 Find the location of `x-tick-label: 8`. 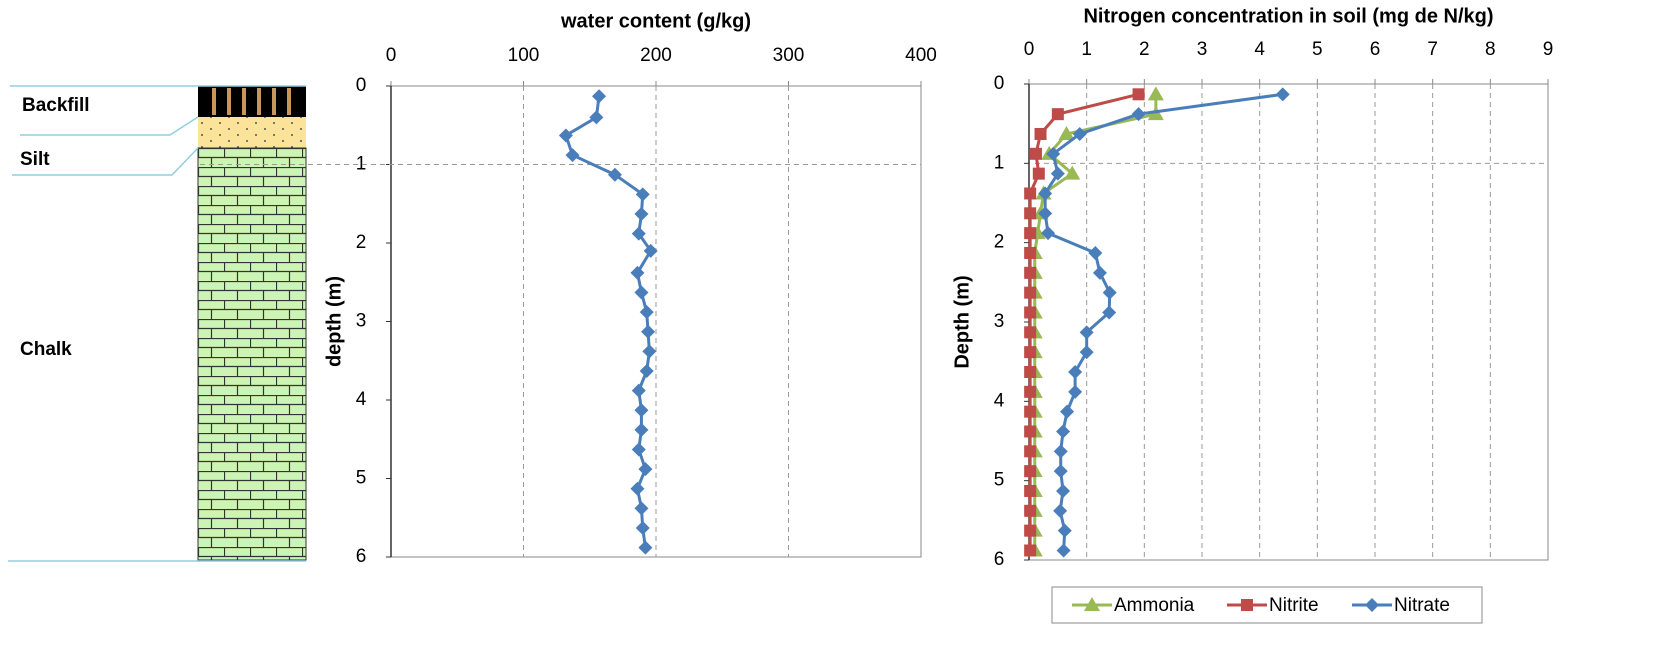

x-tick-label: 8 is located at coordinates (1490, 49).